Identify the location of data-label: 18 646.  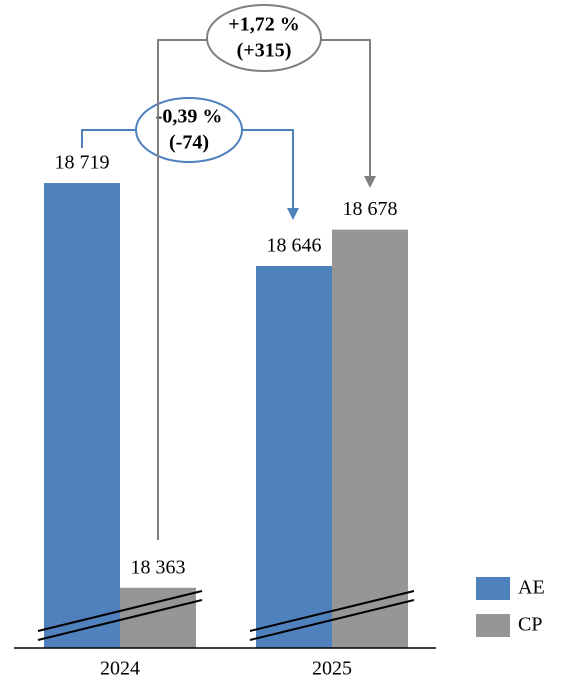
(294, 246).